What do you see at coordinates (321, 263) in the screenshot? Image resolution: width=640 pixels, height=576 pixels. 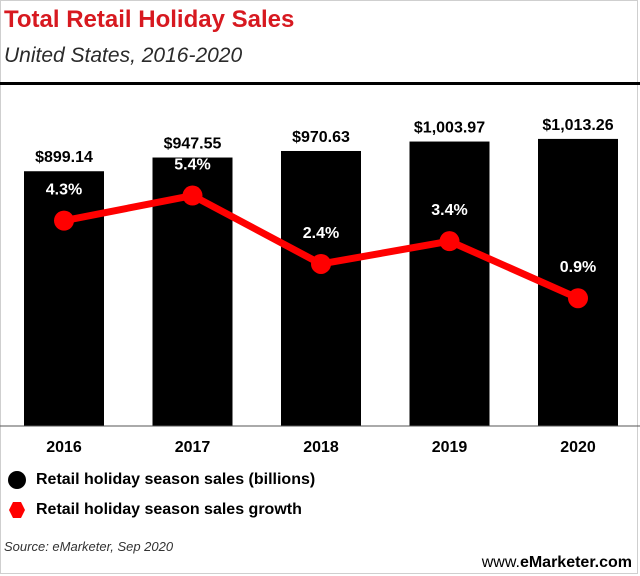 I see `growth-point-2018` at bounding box center [321, 263].